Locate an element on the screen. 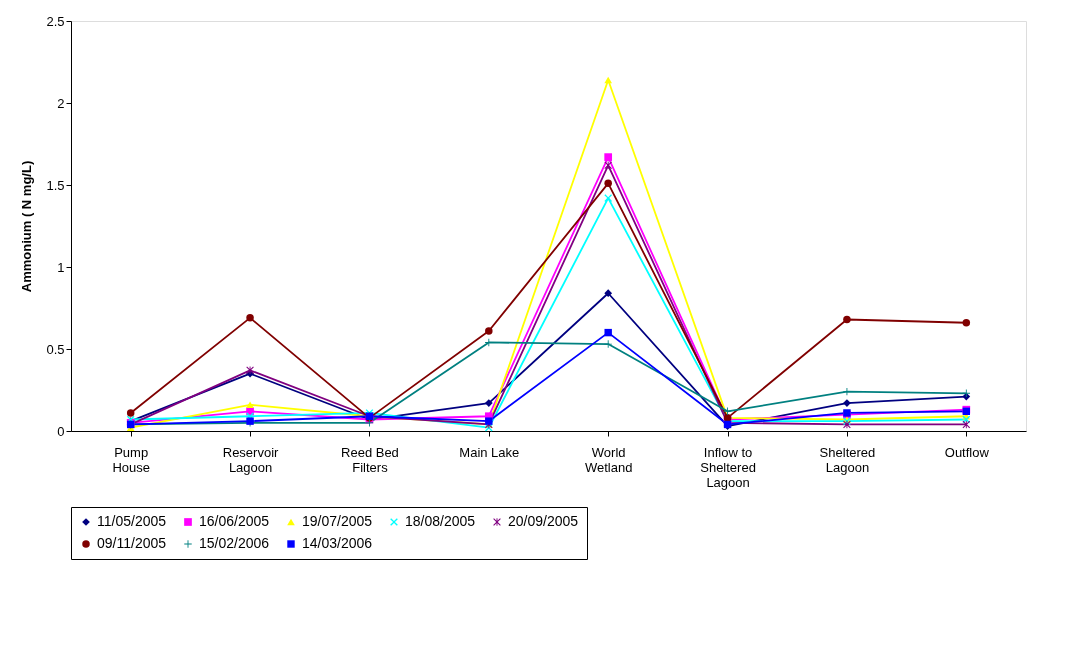 The height and width of the screenshot is (669, 1086). legend-label: 16/06/2005 is located at coordinates (234, 521).